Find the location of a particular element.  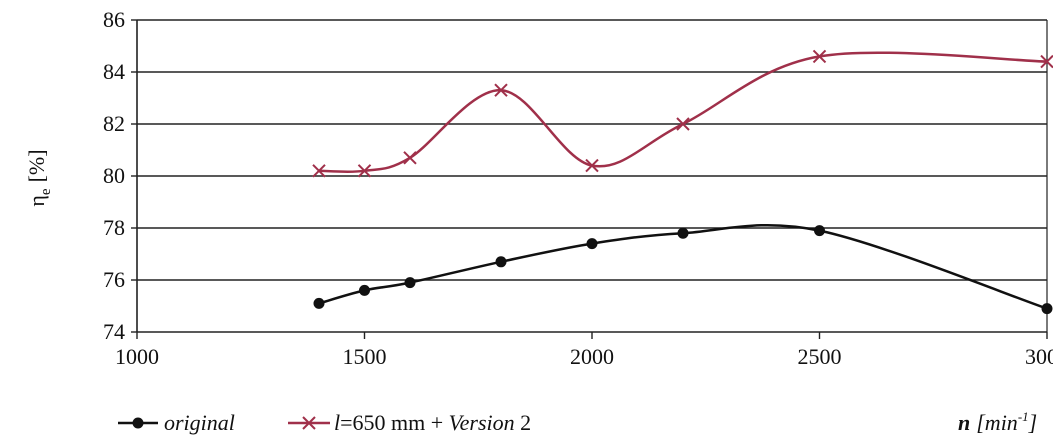

y-tick-label-78: 78 is located at coordinates (114, 227).